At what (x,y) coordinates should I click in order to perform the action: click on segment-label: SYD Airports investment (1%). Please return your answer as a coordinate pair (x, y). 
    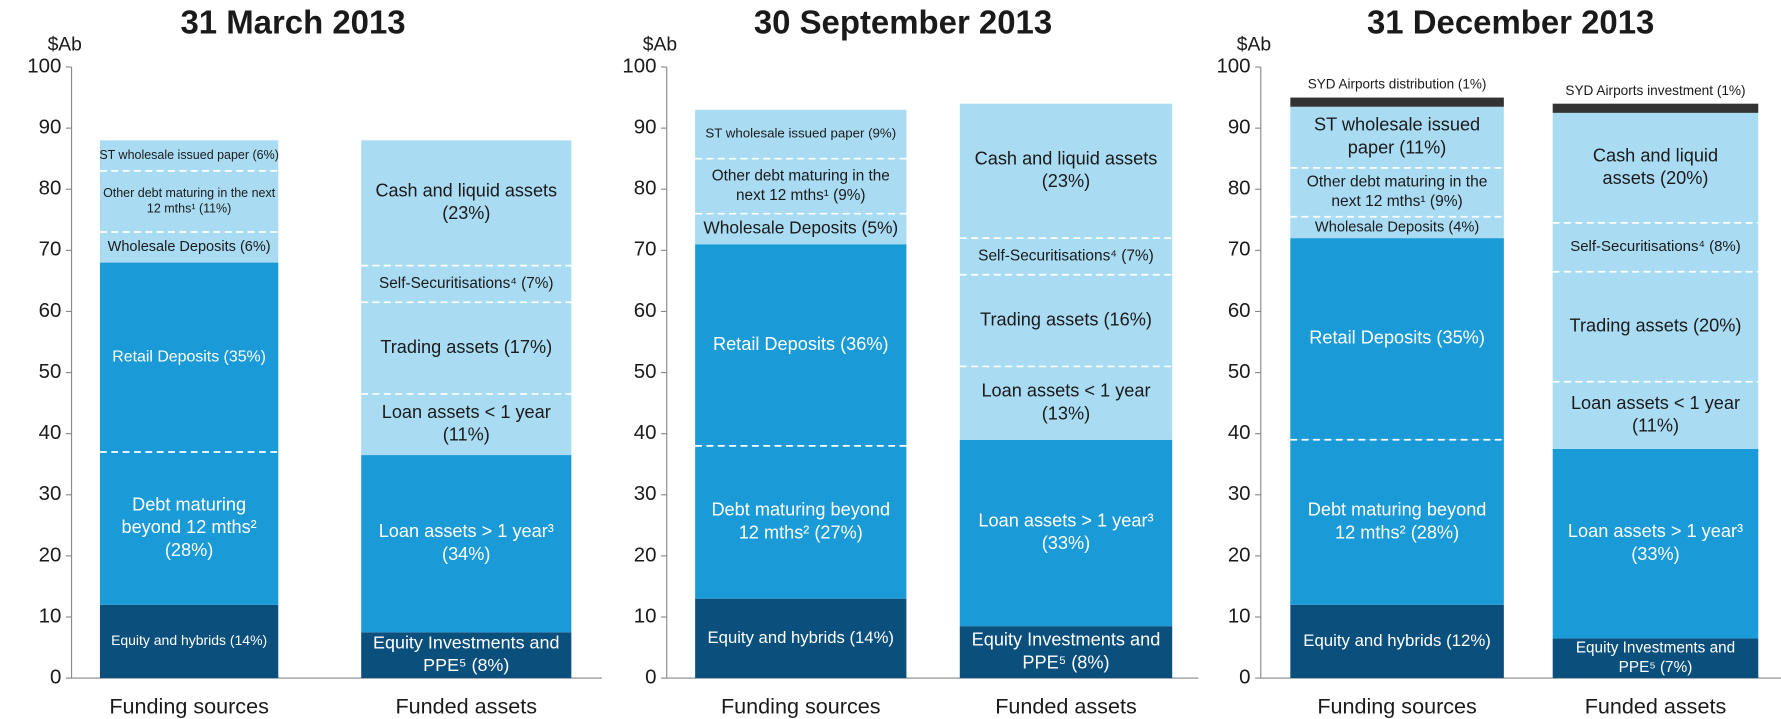
    Looking at the image, I should click on (1655, 90).